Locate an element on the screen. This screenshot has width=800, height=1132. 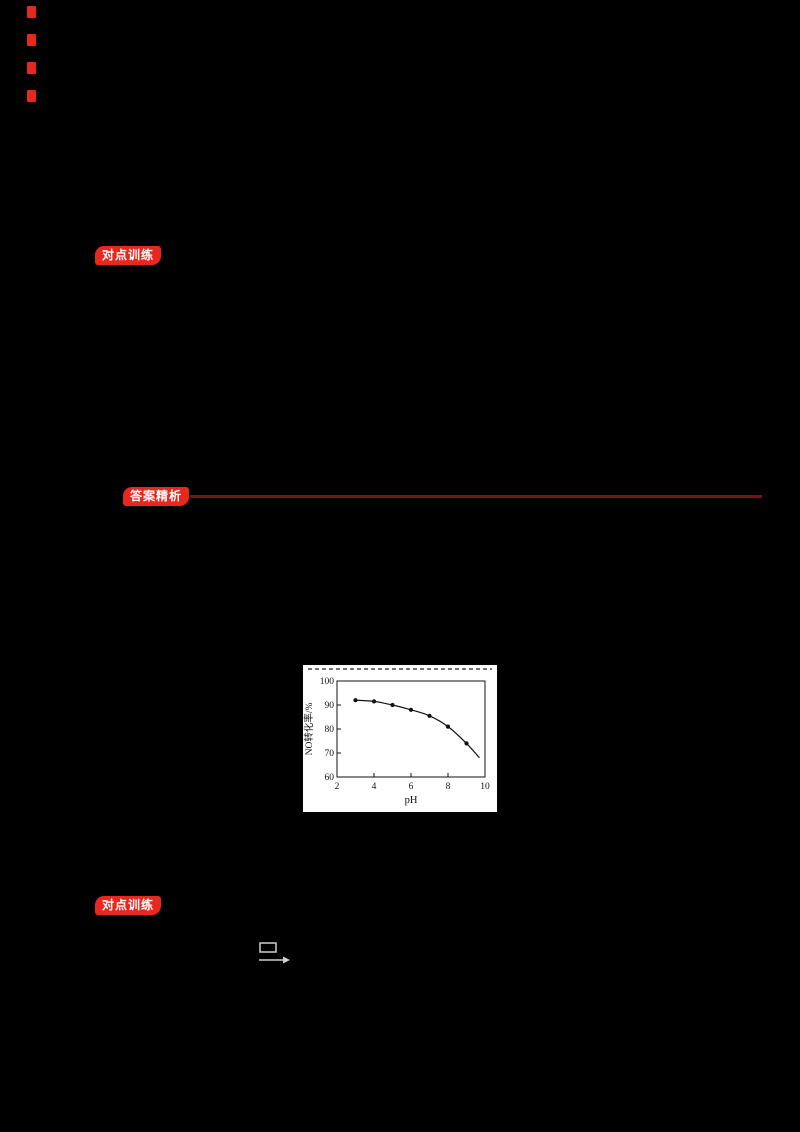
no-conversion-vs-ph-chart: 60 70 80 90 100 2 4 6 8 10 NO转化率/% pH is located at coordinates (400, 738).